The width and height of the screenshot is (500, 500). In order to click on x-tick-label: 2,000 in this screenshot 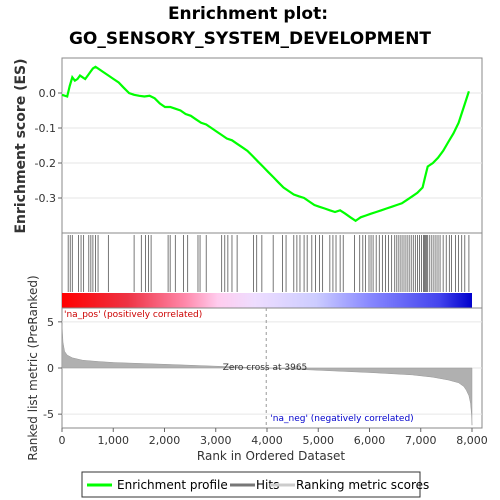, I will do `click(165, 440)`.